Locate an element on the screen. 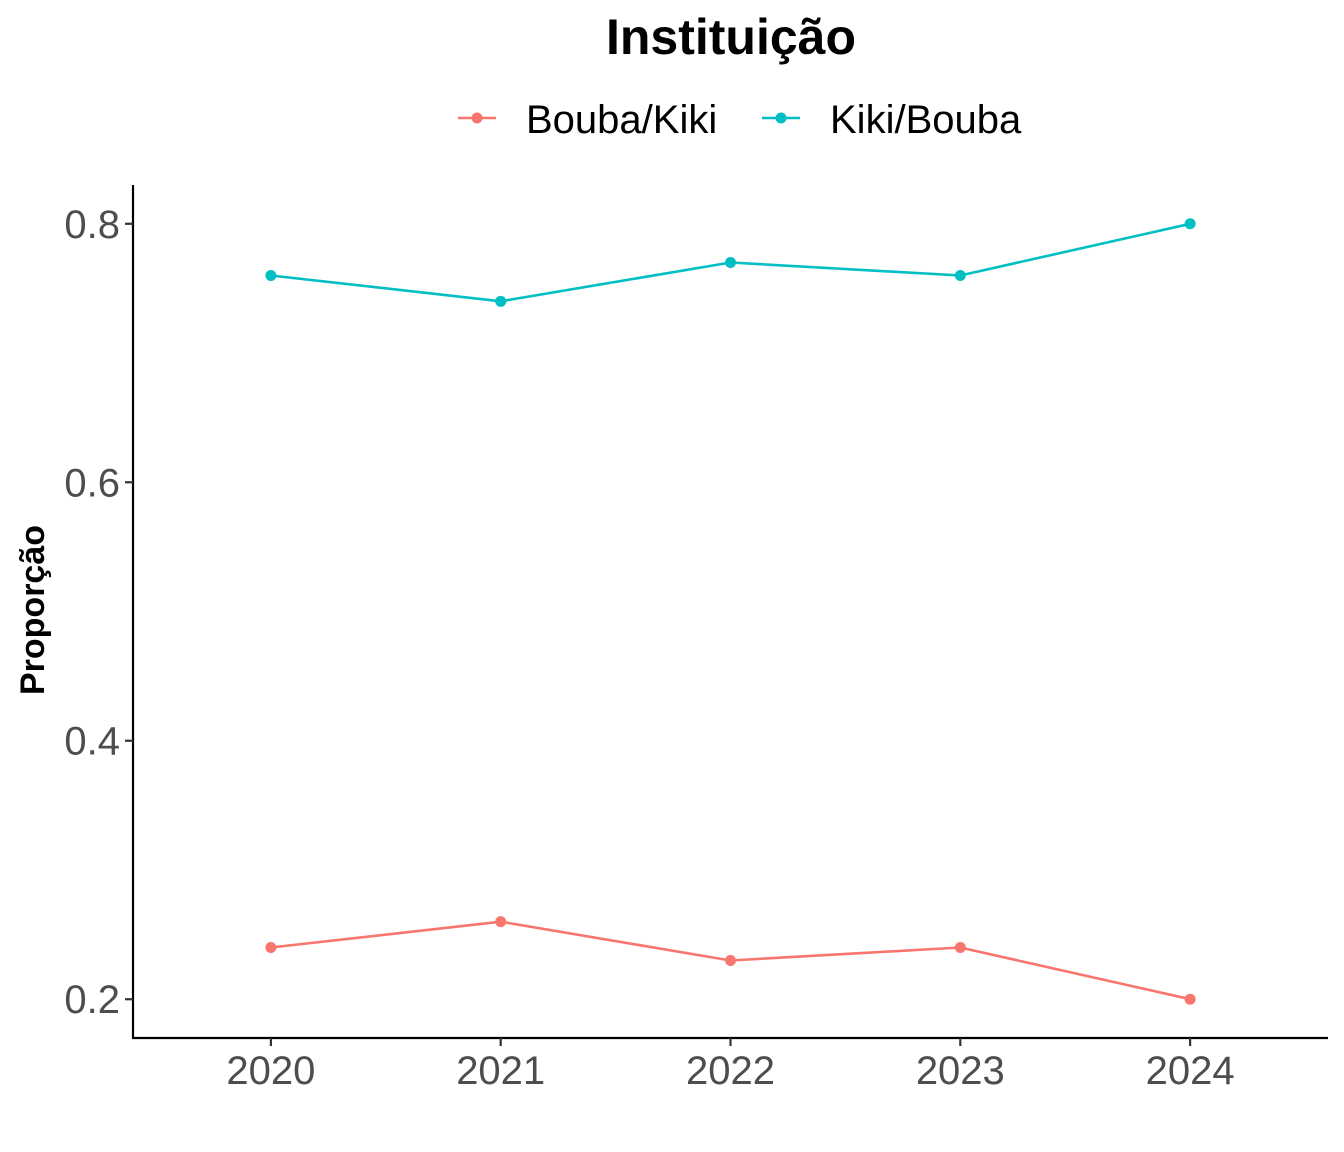 The image size is (1344, 1152). series-bouba-kiki is located at coordinates (730, 960).